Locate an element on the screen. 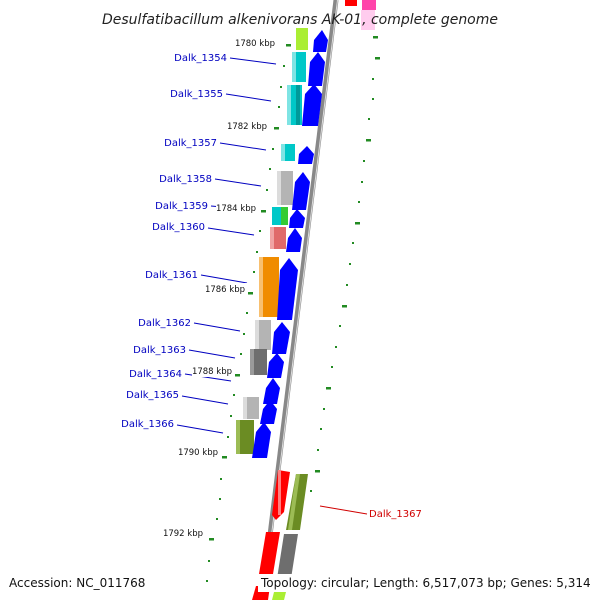  feature-block-pink-top is located at coordinates (369, 5).